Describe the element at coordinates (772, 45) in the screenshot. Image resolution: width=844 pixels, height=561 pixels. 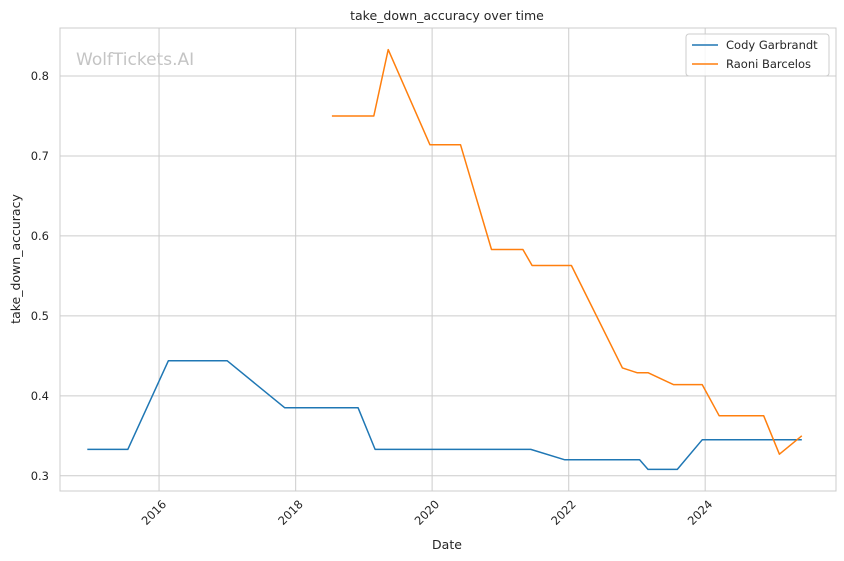
I see `legend-label-cody-garbrandt: Cody Garbrandt` at that location.